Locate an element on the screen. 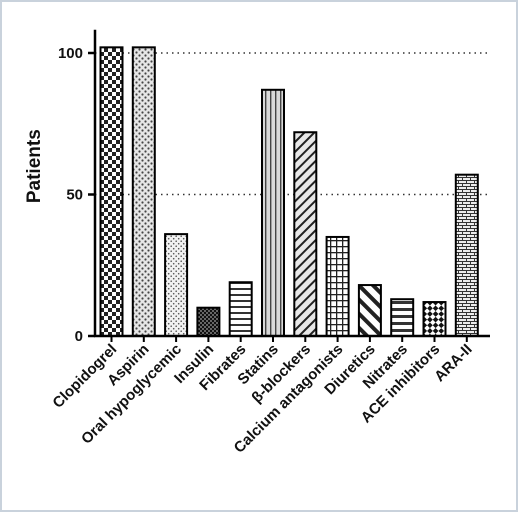 This screenshot has height=512, width=518. bar-nitrates is located at coordinates (402, 317).